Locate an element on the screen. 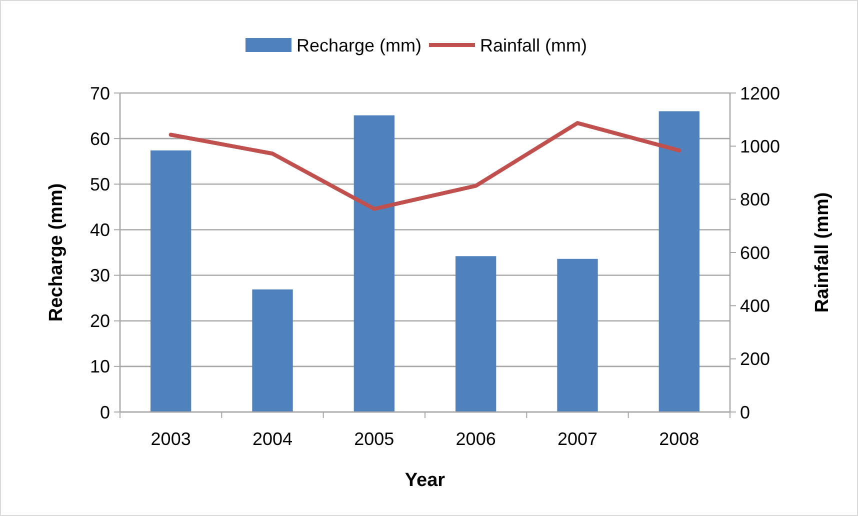 This screenshot has width=858, height=516. y-tick-label: 30 is located at coordinates (100, 276).